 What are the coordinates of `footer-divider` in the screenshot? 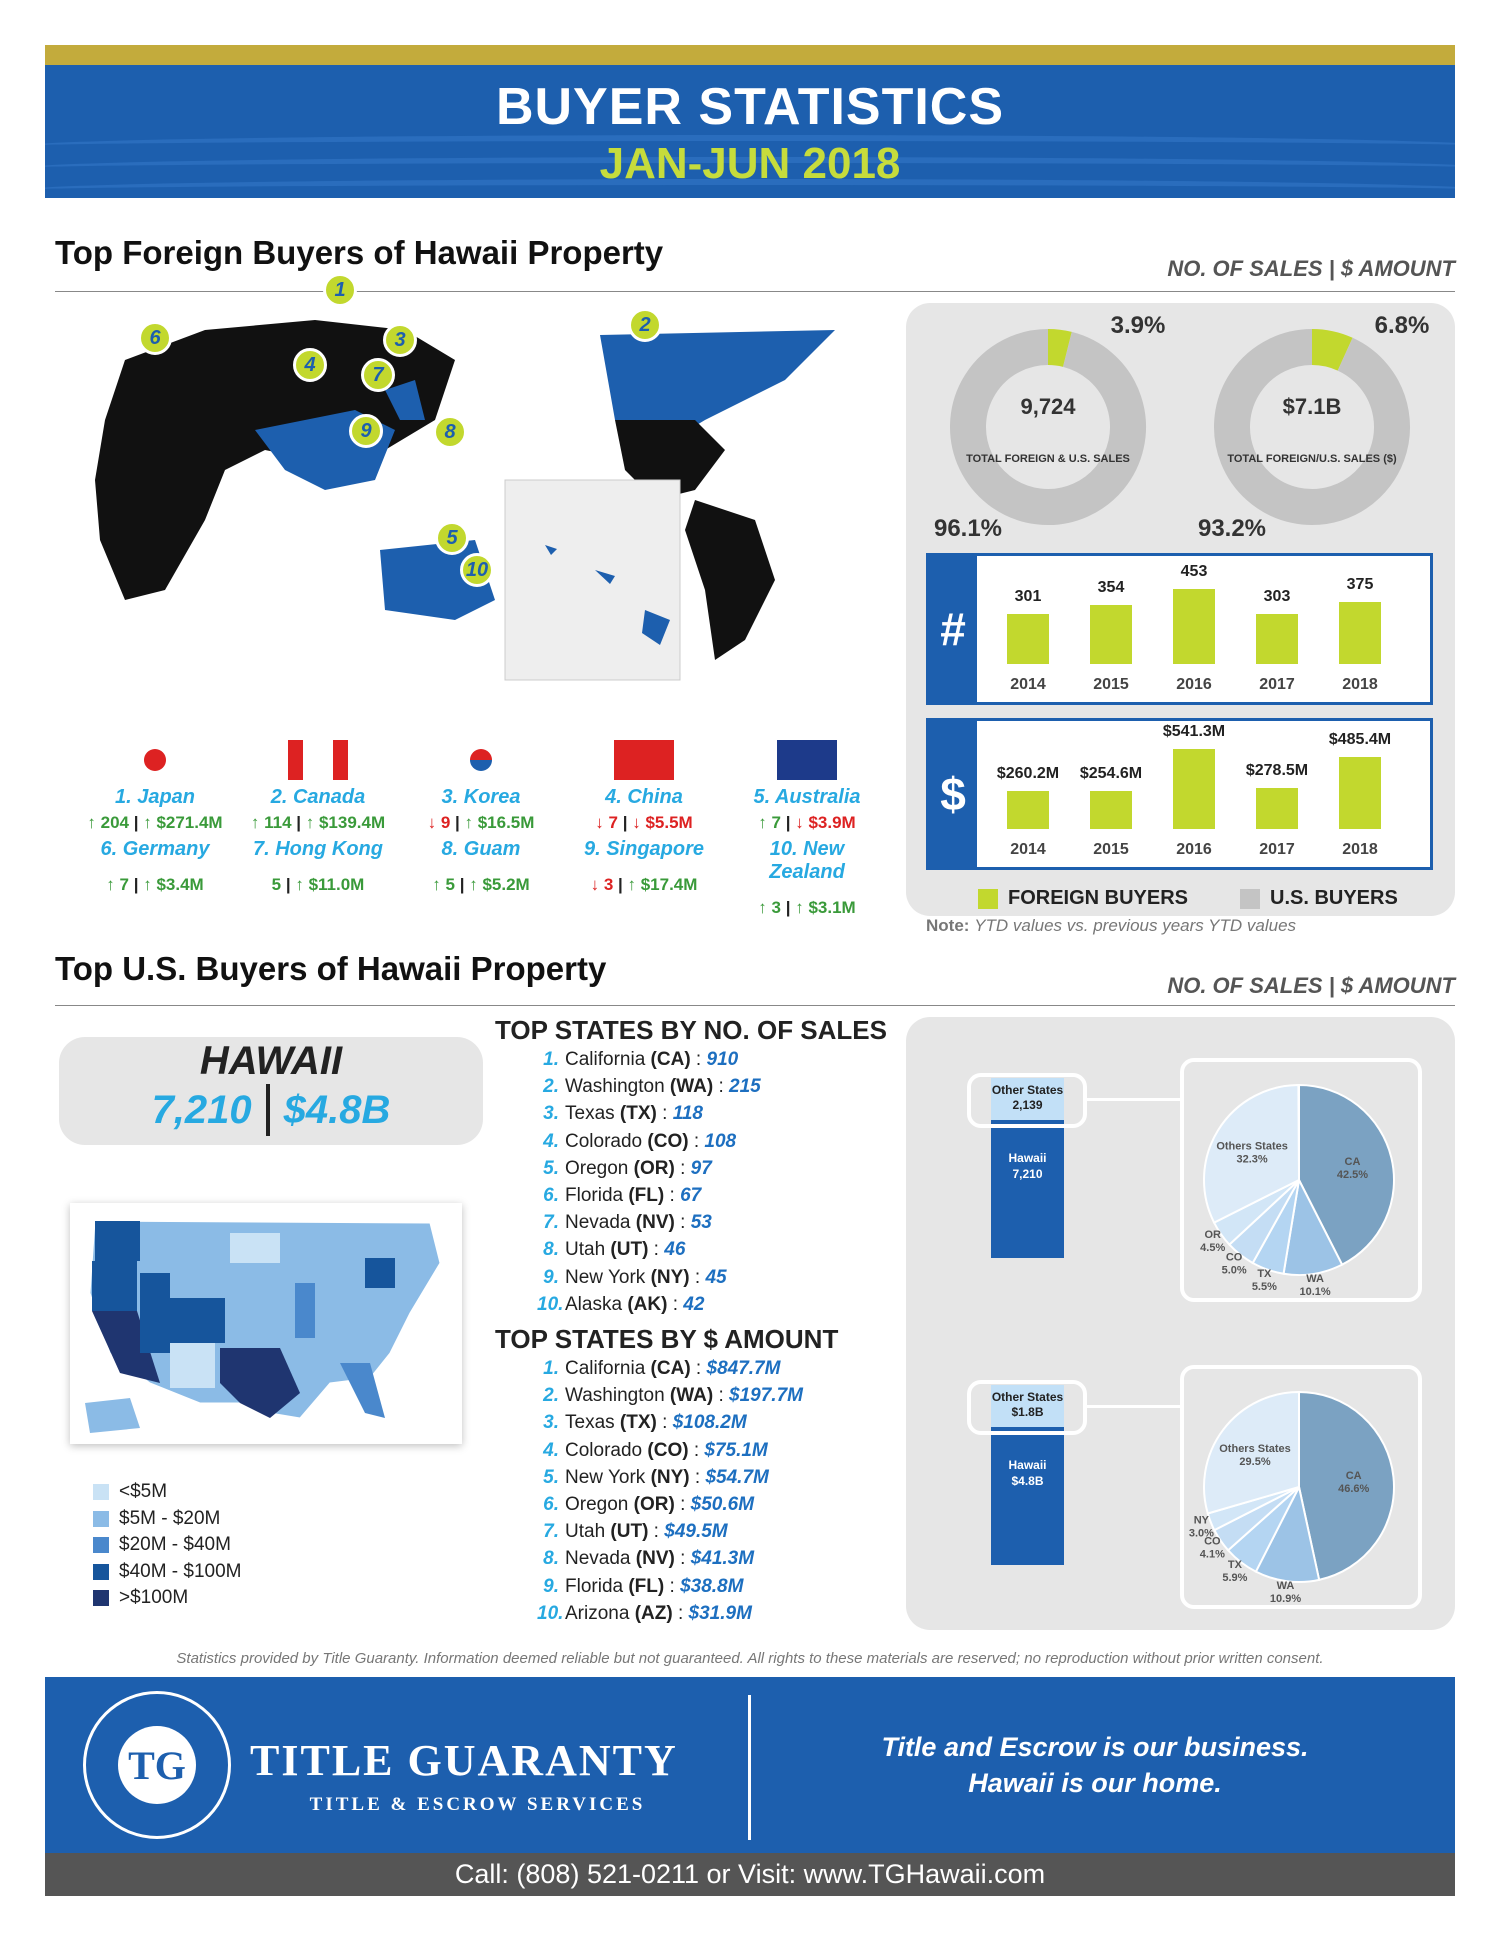 It's located at (749, 1767).